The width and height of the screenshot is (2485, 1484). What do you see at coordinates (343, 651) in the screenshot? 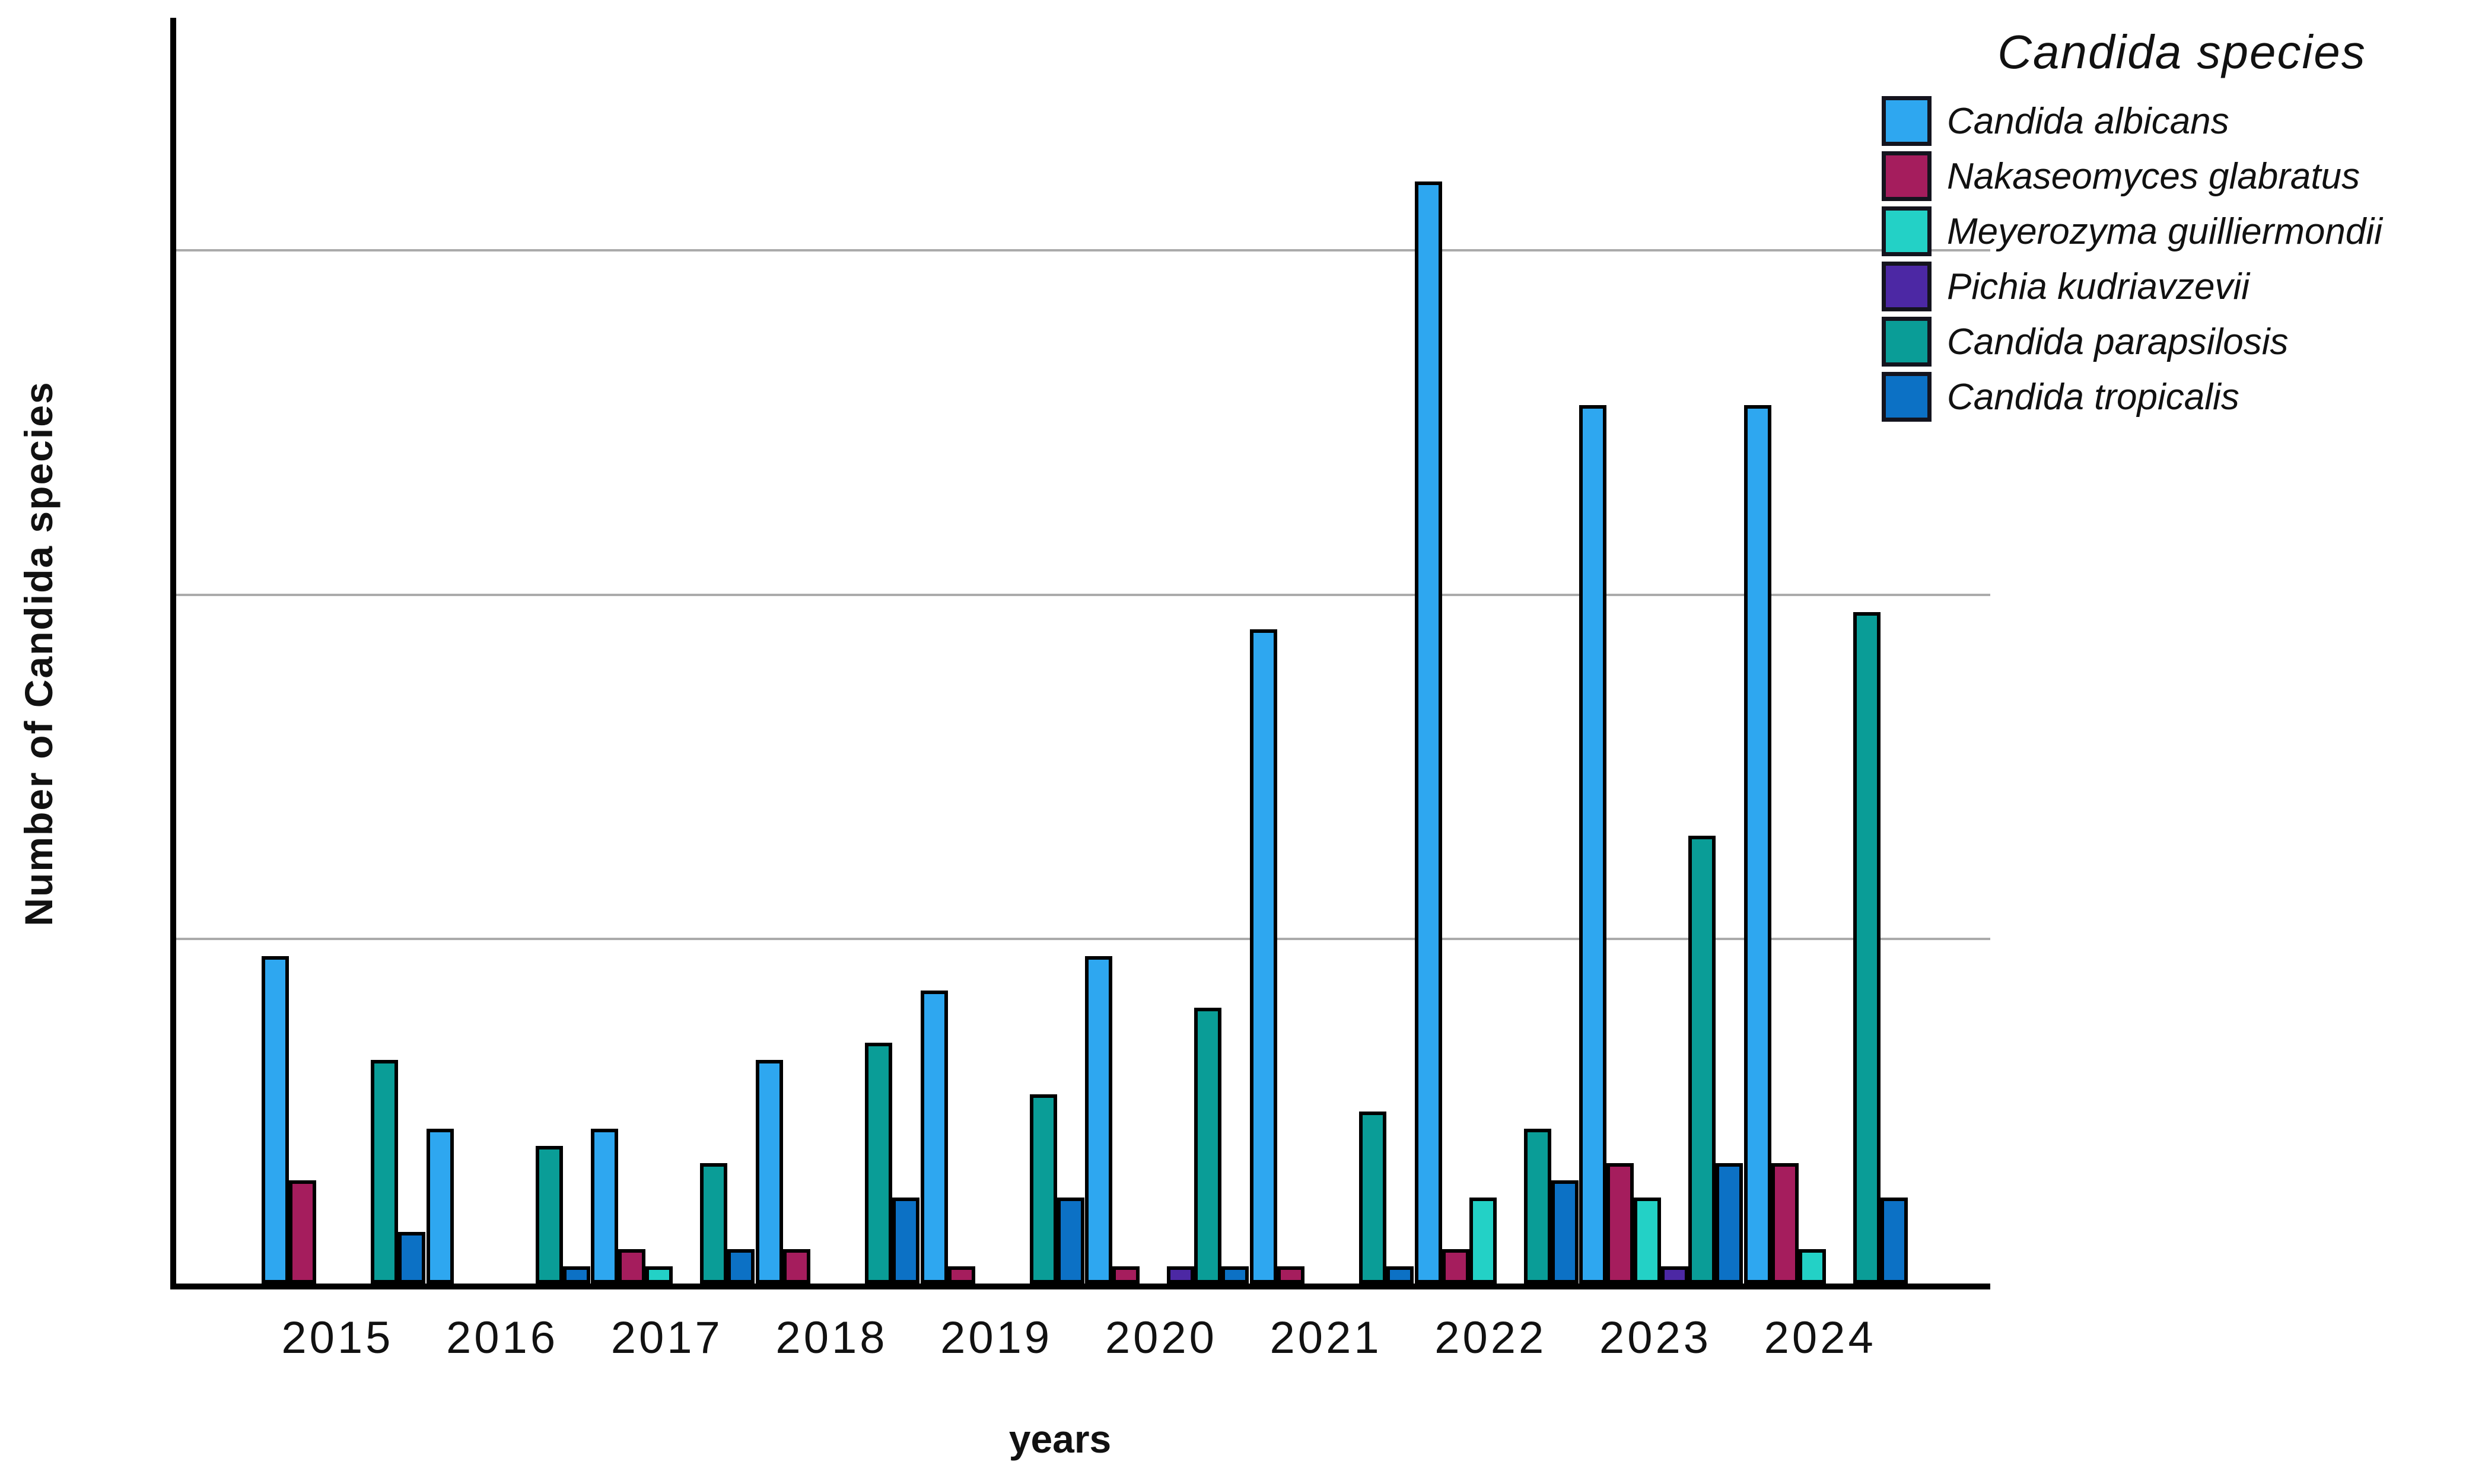
I see `year-group-2015` at bounding box center [343, 651].